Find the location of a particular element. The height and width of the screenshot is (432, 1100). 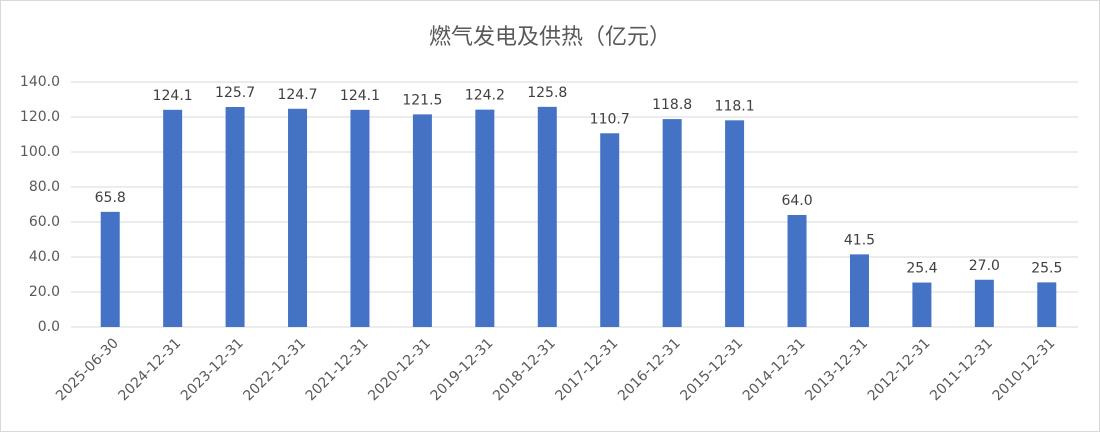

data-label: 125.7 is located at coordinates (235, 93).